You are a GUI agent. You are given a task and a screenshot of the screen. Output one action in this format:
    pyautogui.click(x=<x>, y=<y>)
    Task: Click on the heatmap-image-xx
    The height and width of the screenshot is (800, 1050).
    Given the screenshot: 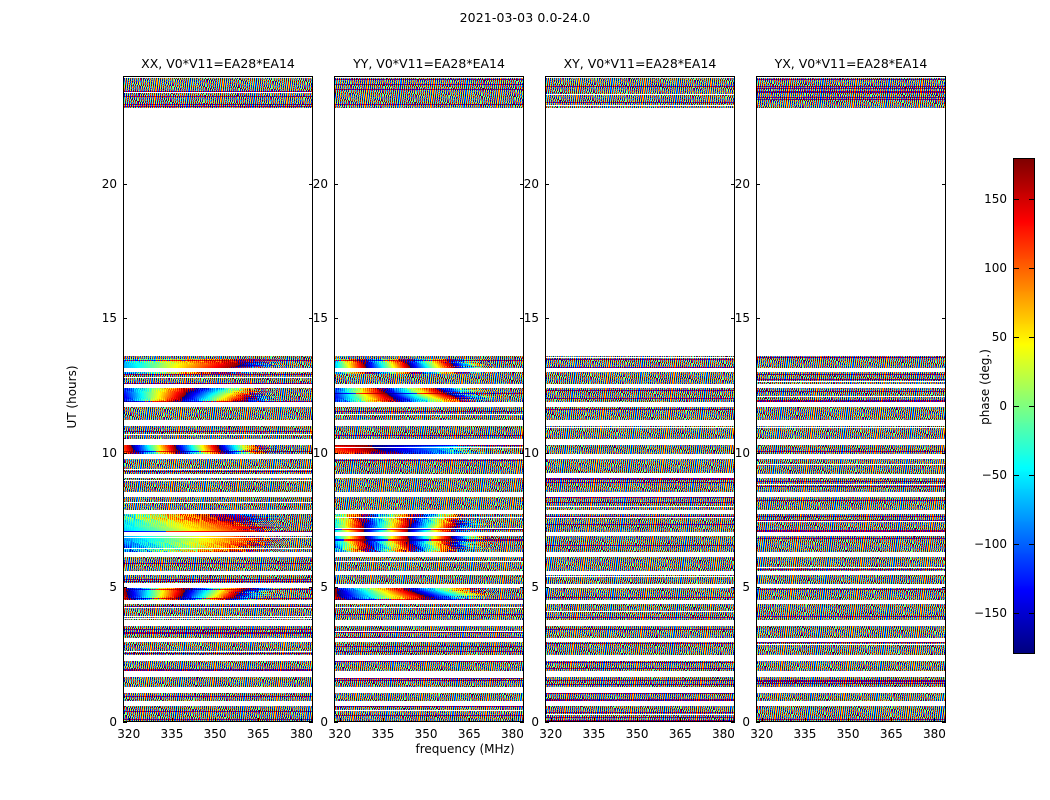 What is the action you would take?
    pyautogui.click(x=218, y=399)
    